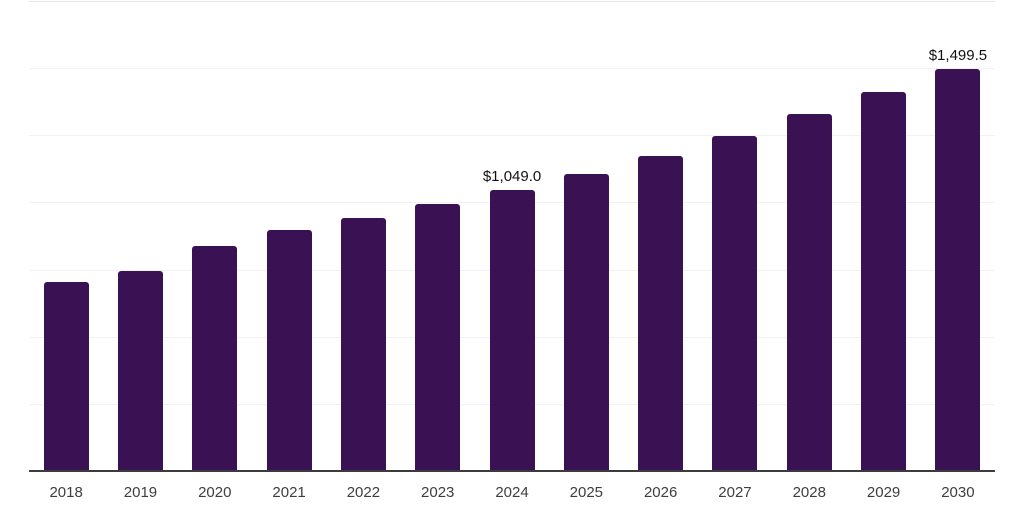  Describe the element at coordinates (661, 313) in the screenshot. I see `bar-2026` at that location.